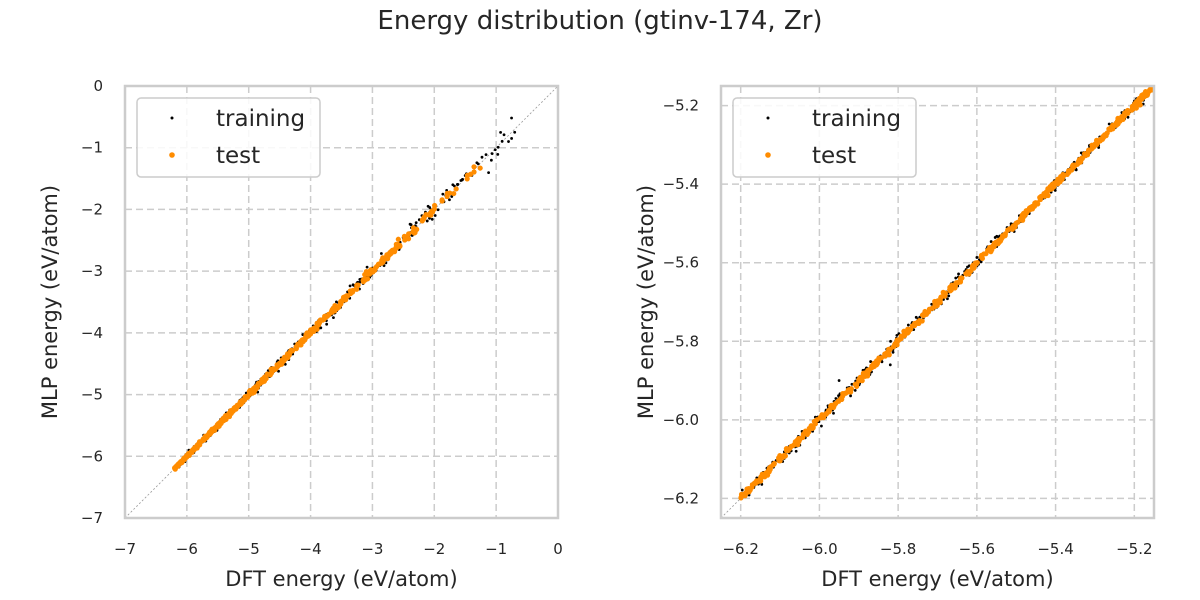  Describe the element at coordinates (819, 549) in the screenshot. I see `x-tick-label: −6.0` at that location.